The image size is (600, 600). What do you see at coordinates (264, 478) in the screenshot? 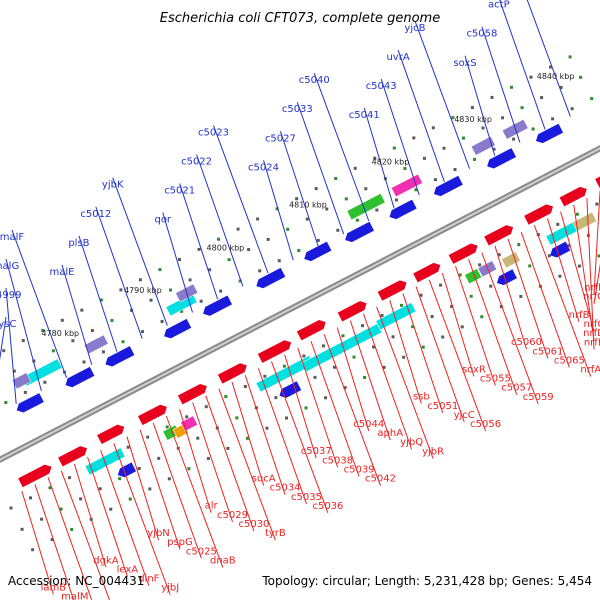
I see `gene-label-sucA: sucA` at bounding box center [264, 478].